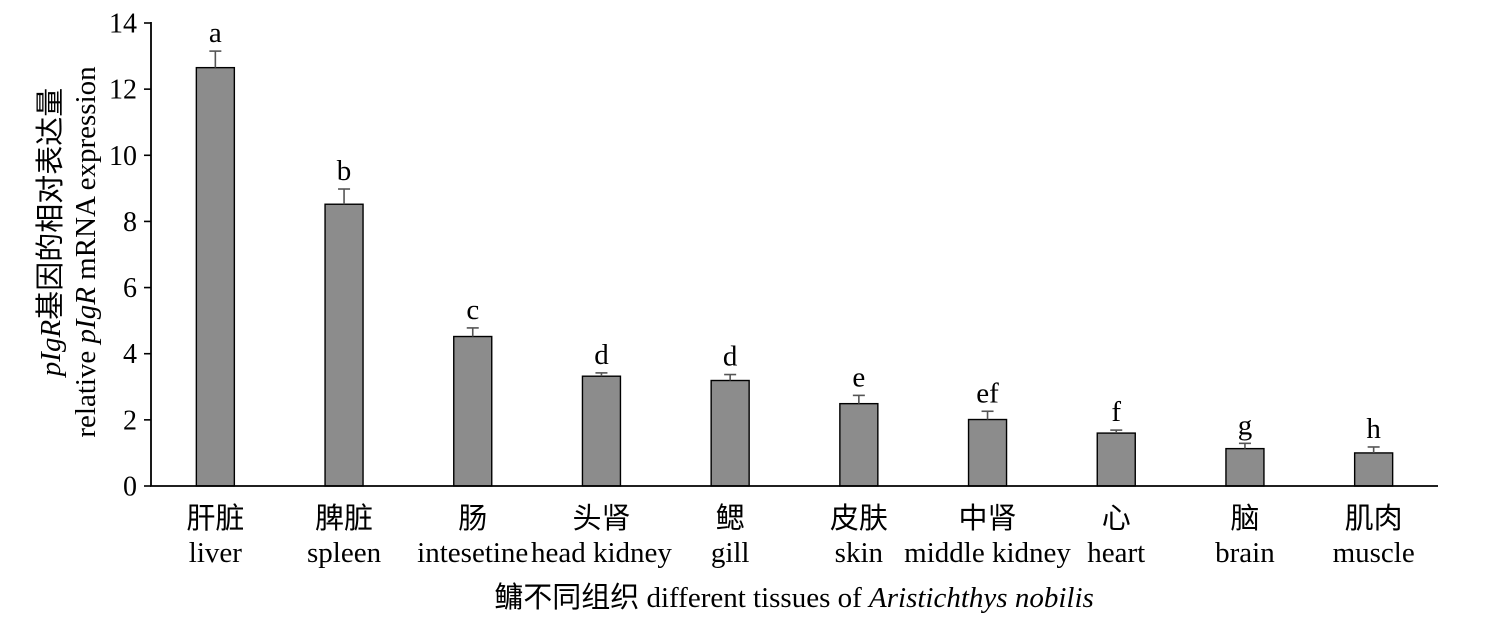 The height and width of the screenshot is (625, 1489). What do you see at coordinates (1374, 553) in the screenshot?
I see `category-label-en-muscle: muscle` at bounding box center [1374, 553].